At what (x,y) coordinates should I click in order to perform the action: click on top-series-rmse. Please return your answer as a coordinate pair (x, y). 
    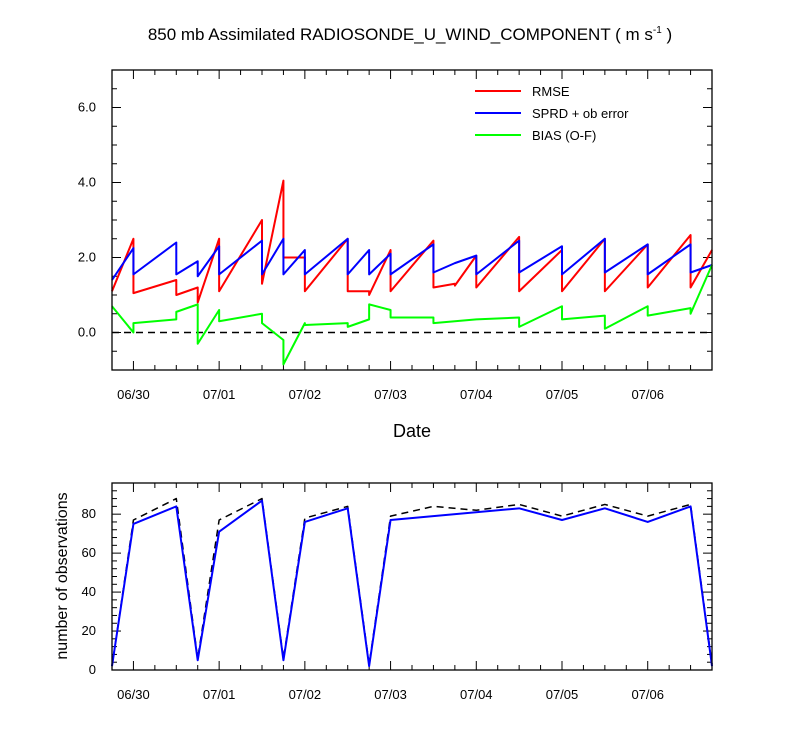
    Looking at the image, I should click on (412, 241).